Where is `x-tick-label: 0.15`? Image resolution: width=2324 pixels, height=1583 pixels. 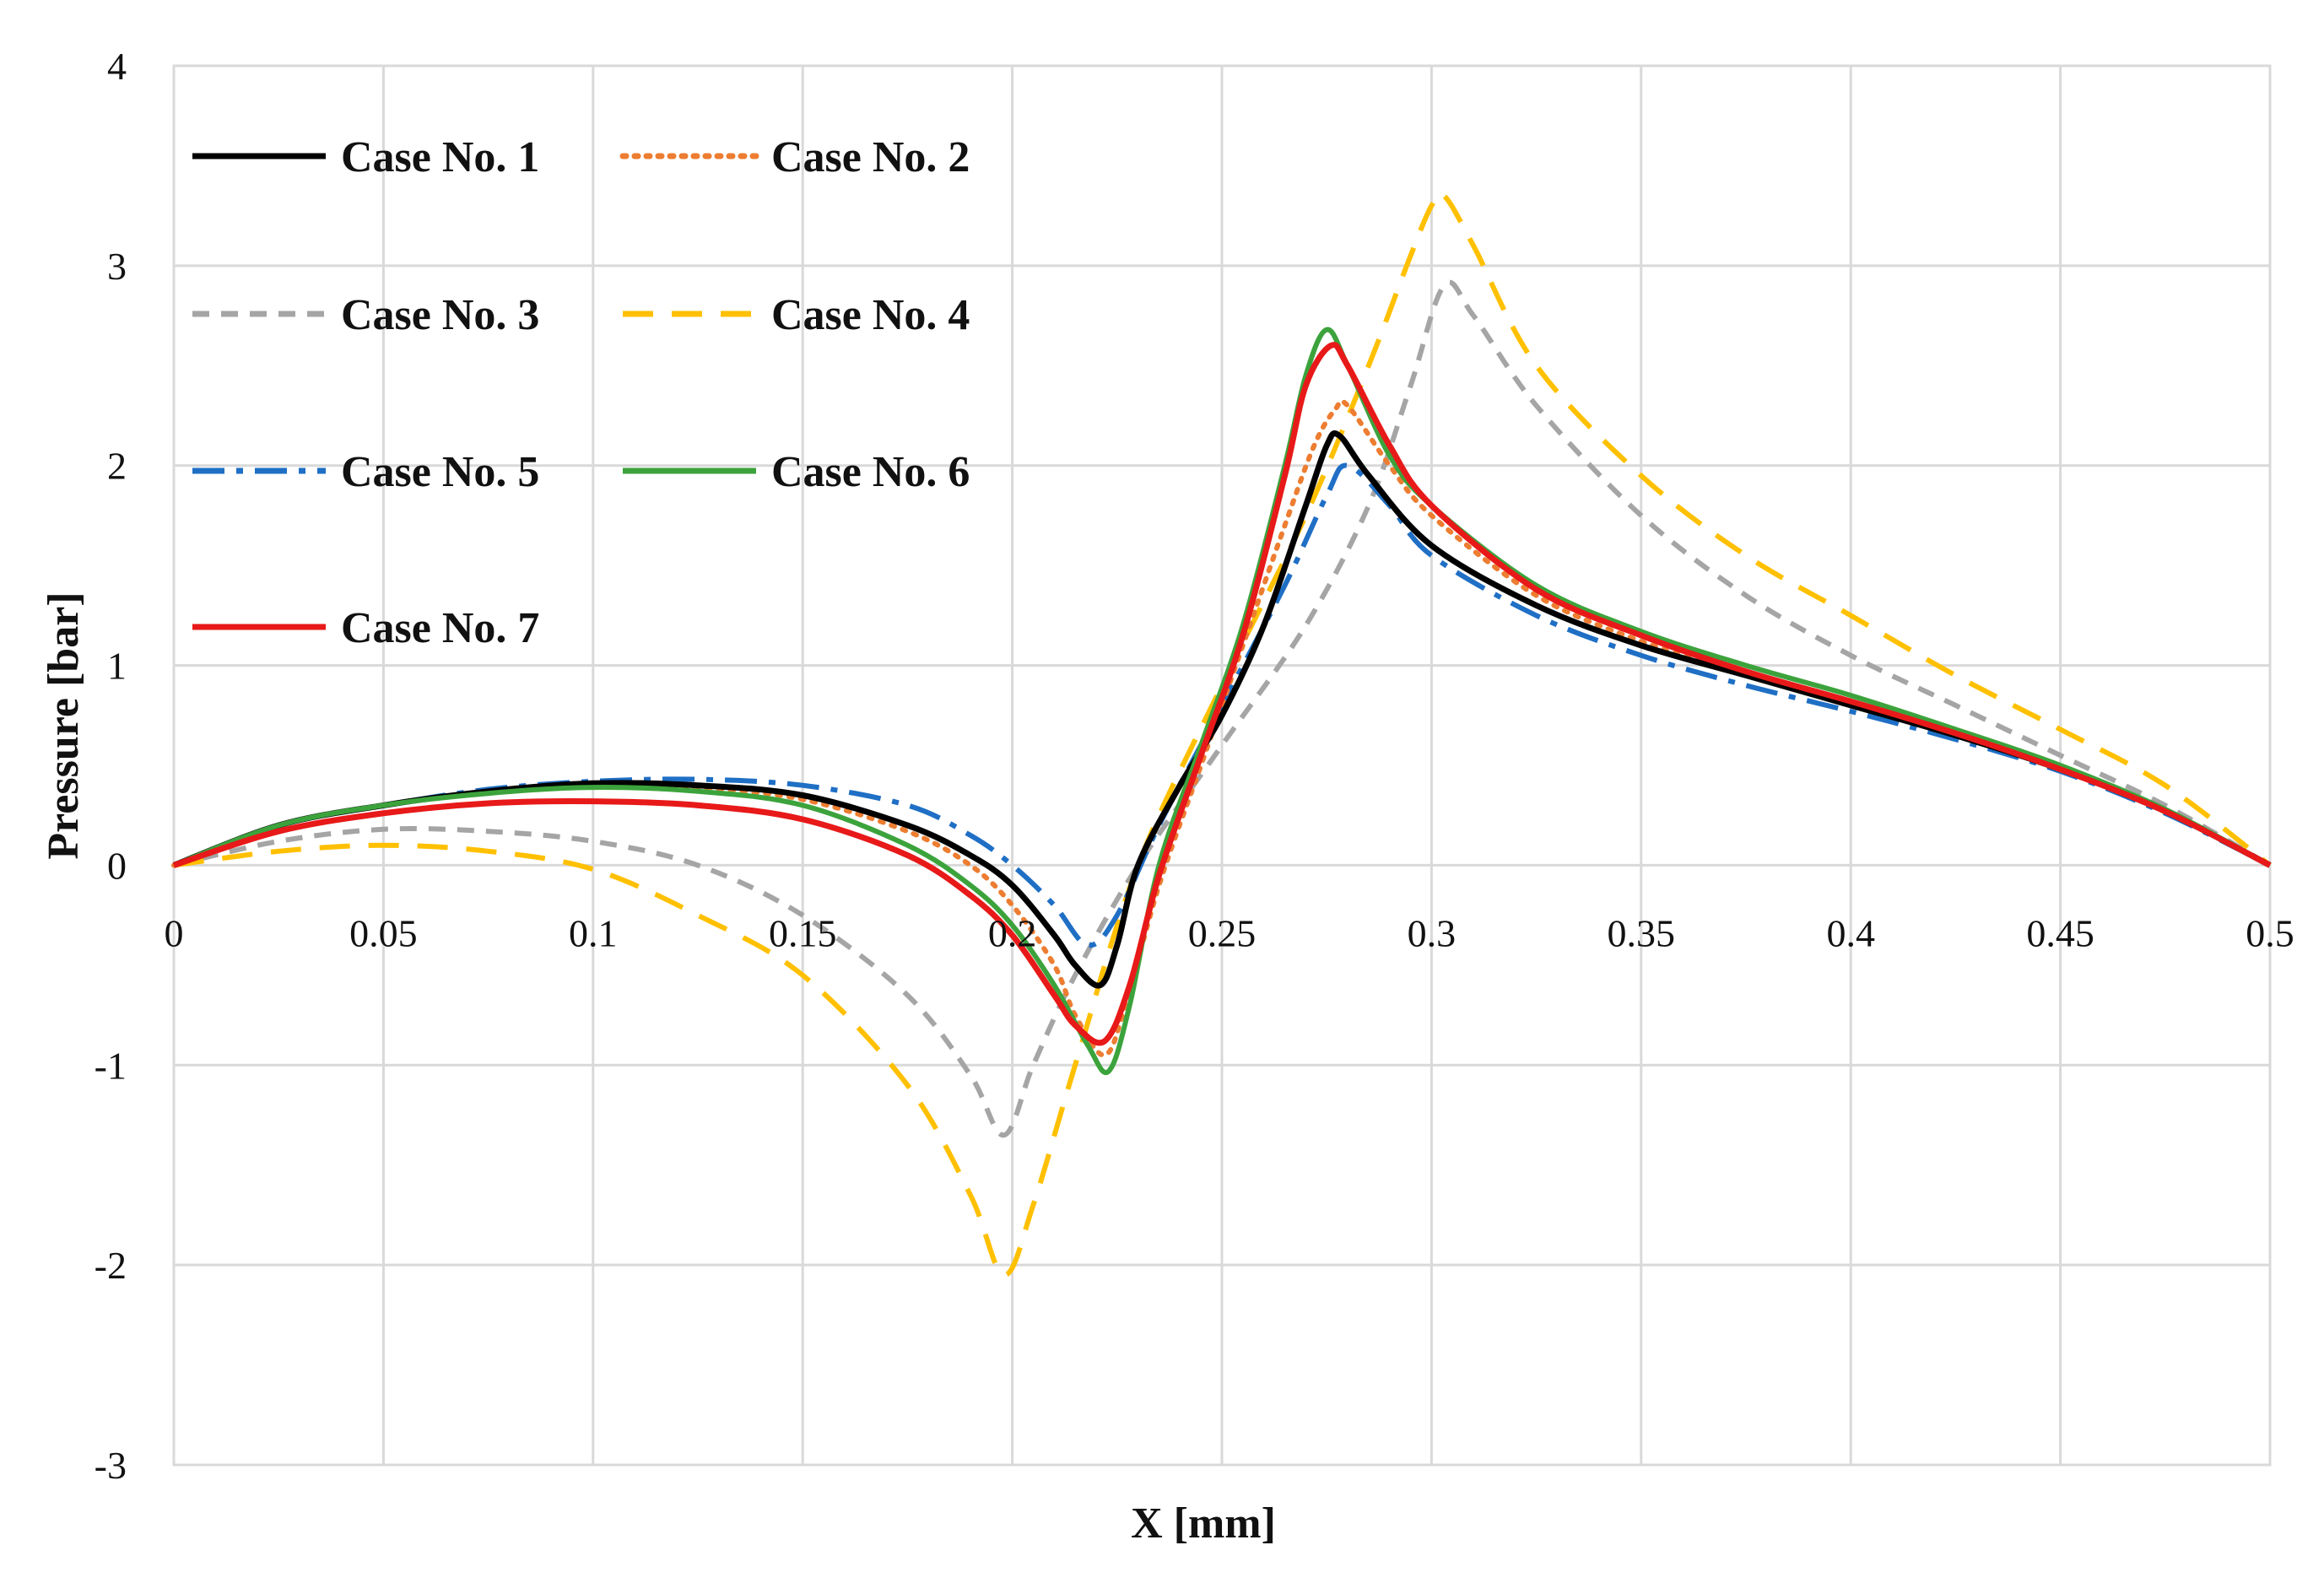 x-tick-label: 0.15 is located at coordinates (803, 932).